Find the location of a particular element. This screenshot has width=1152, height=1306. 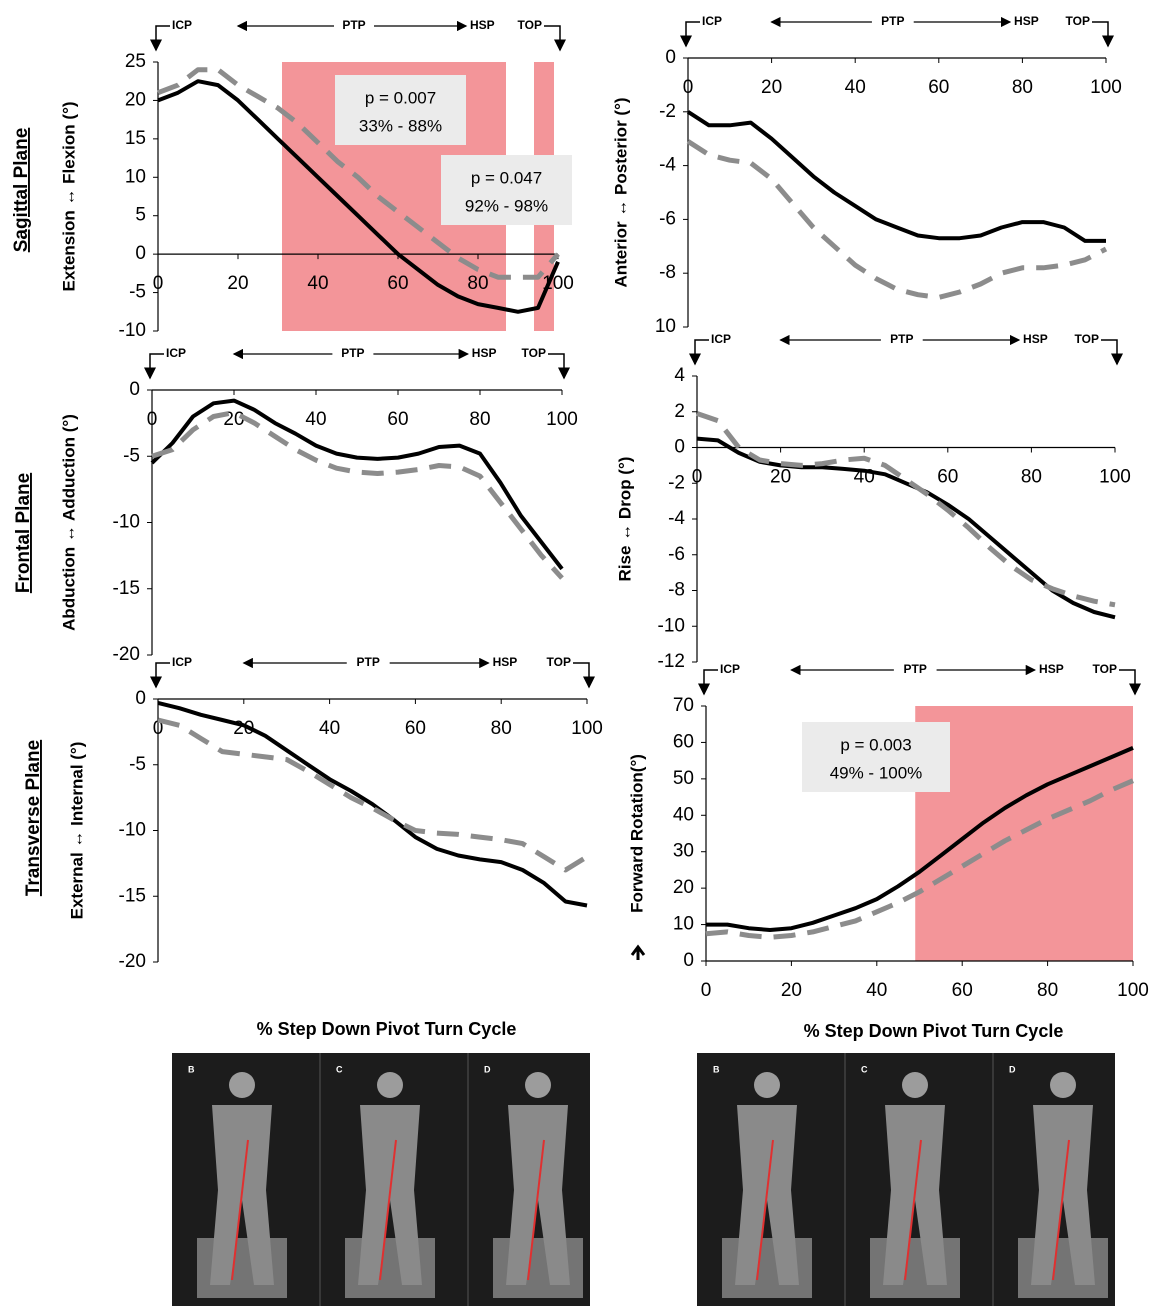

phase-label: PTP is located at coordinates (901, 339).